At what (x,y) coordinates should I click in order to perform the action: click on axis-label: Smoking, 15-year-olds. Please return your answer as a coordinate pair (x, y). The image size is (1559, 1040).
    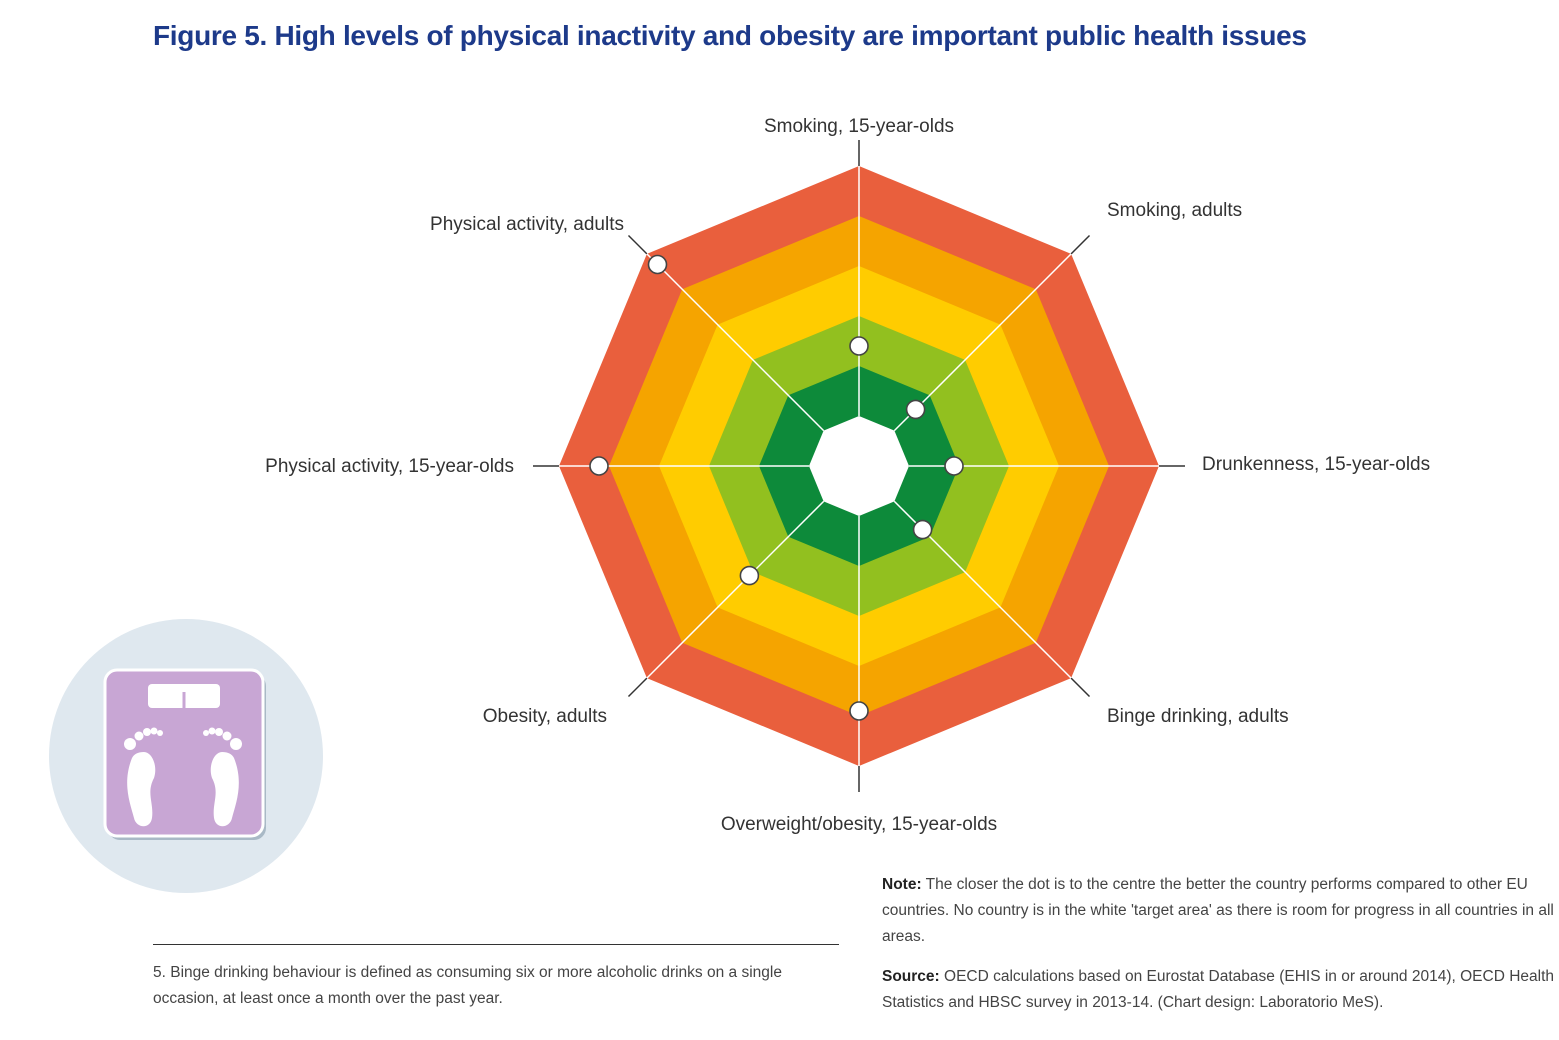
    Looking at the image, I should click on (859, 126).